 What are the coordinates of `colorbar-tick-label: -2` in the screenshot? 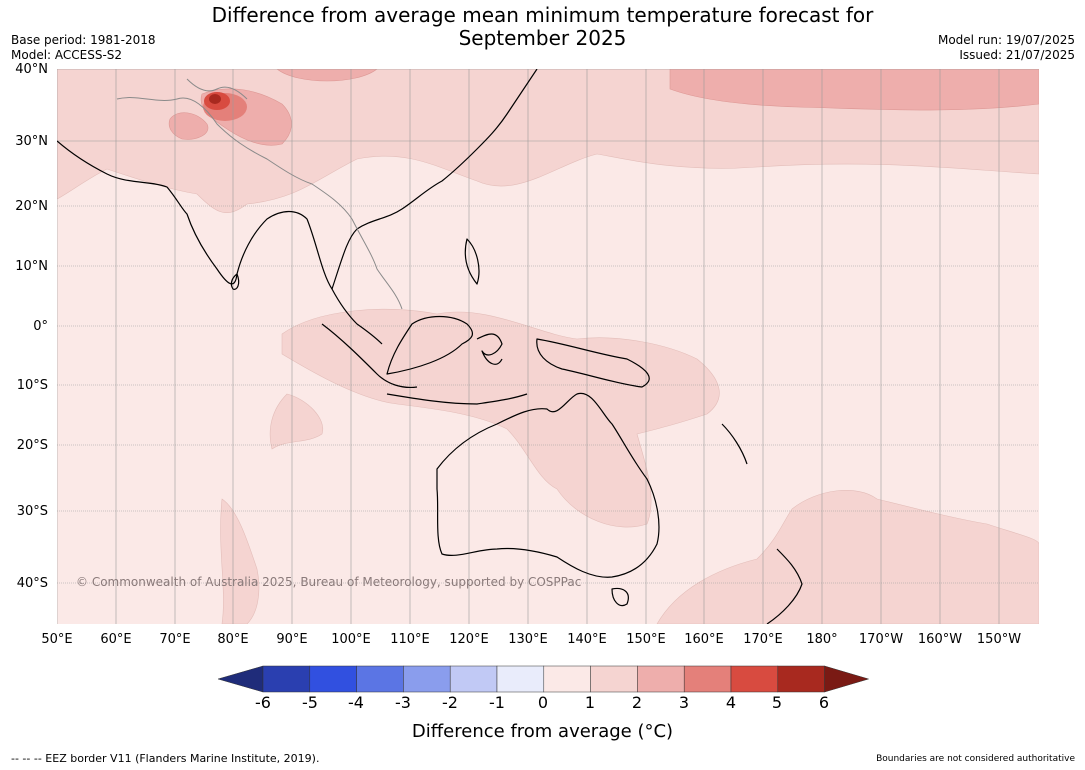 It's located at (450, 702).